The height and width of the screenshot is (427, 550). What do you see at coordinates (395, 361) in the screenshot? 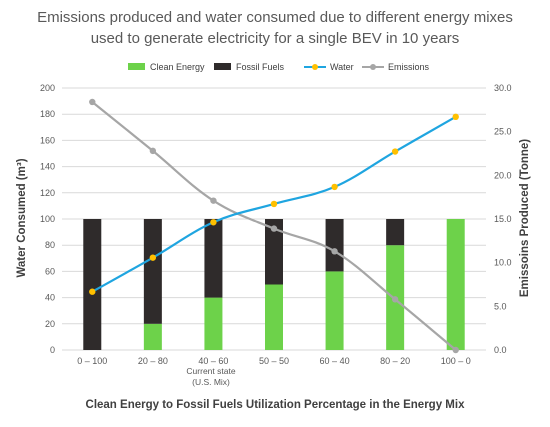
I see `x-tick-label: 80 – 20` at bounding box center [395, 361].